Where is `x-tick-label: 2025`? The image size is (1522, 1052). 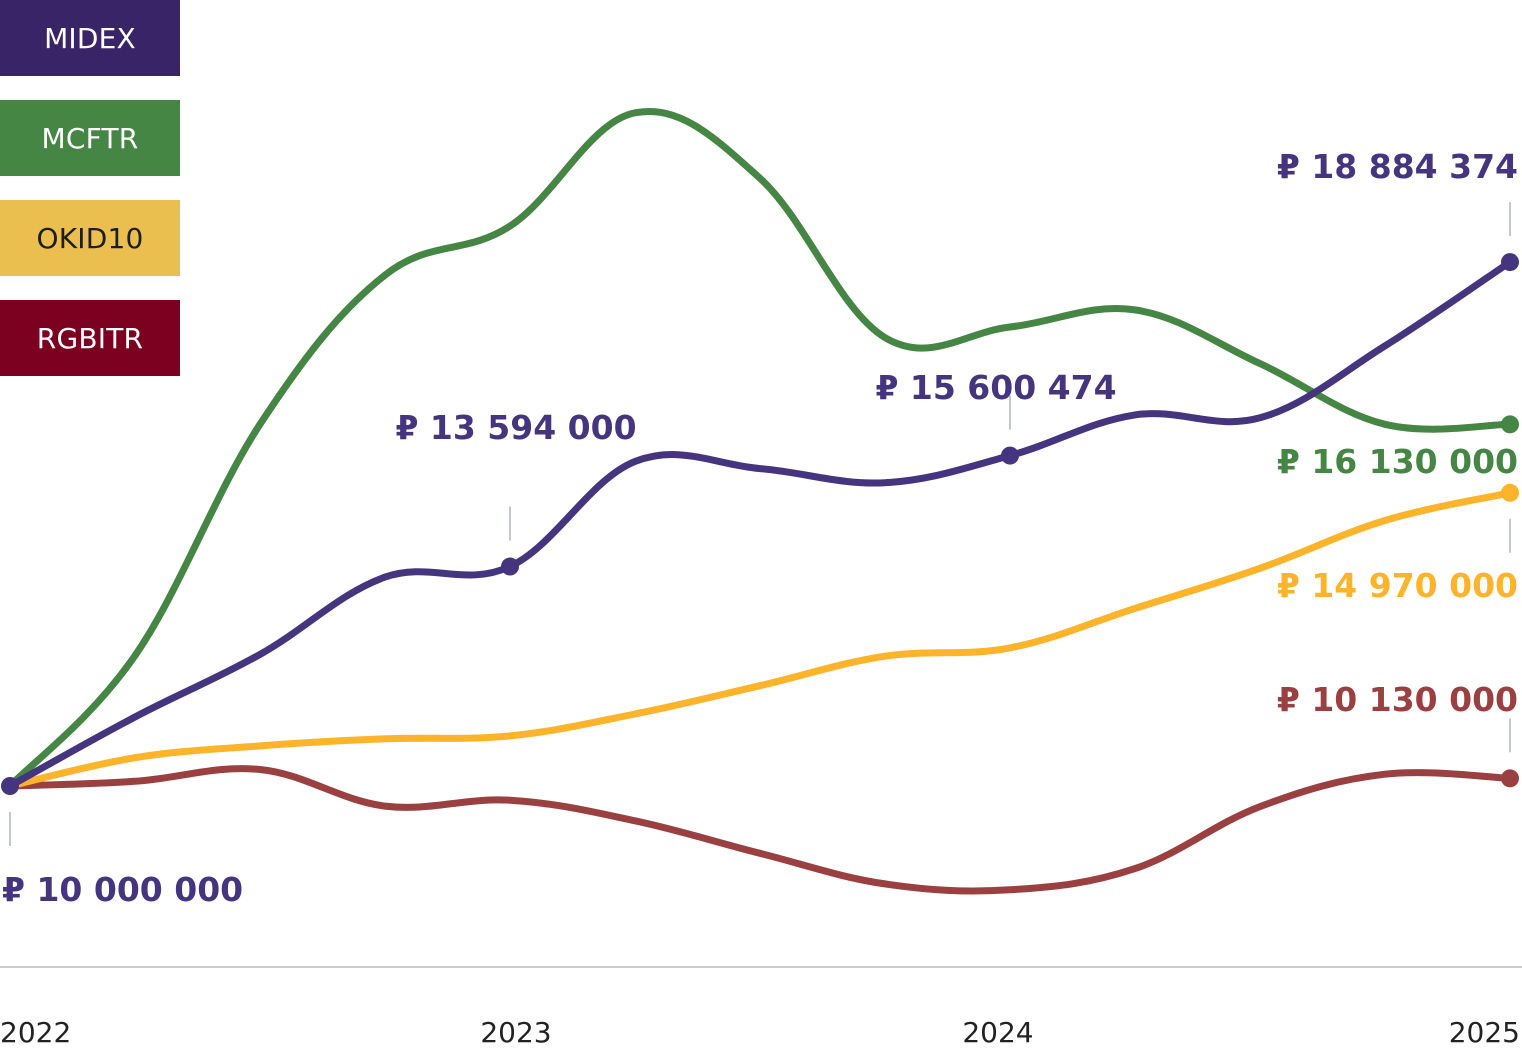 x-tick-label: 2025 is located at coordinates (1484, 1032).